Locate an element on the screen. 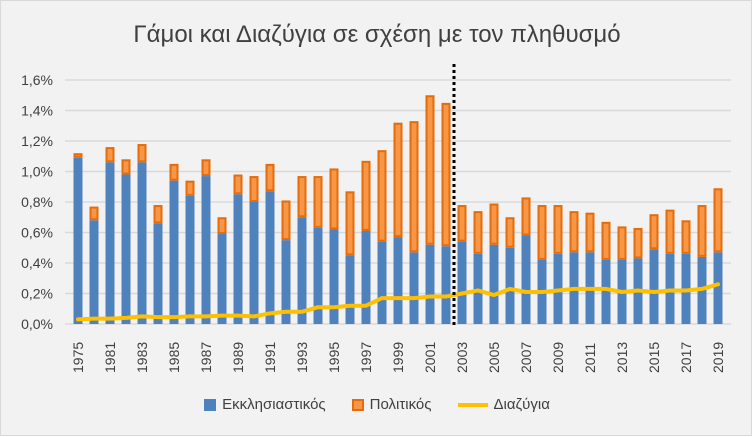  x-tick-label: 2003 is located at coordinates (462, 357).